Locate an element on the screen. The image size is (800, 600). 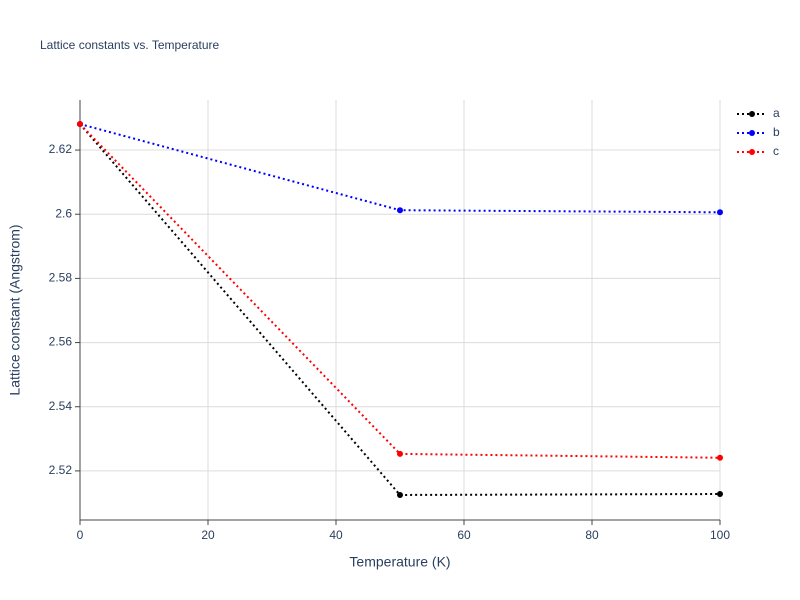
y-tick-label: 2.6 is located at coordinates (63, 213).